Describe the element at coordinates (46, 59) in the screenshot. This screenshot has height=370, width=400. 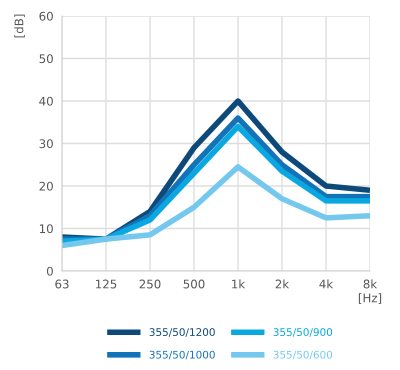
I see `y-tick-label: 50` at that location.